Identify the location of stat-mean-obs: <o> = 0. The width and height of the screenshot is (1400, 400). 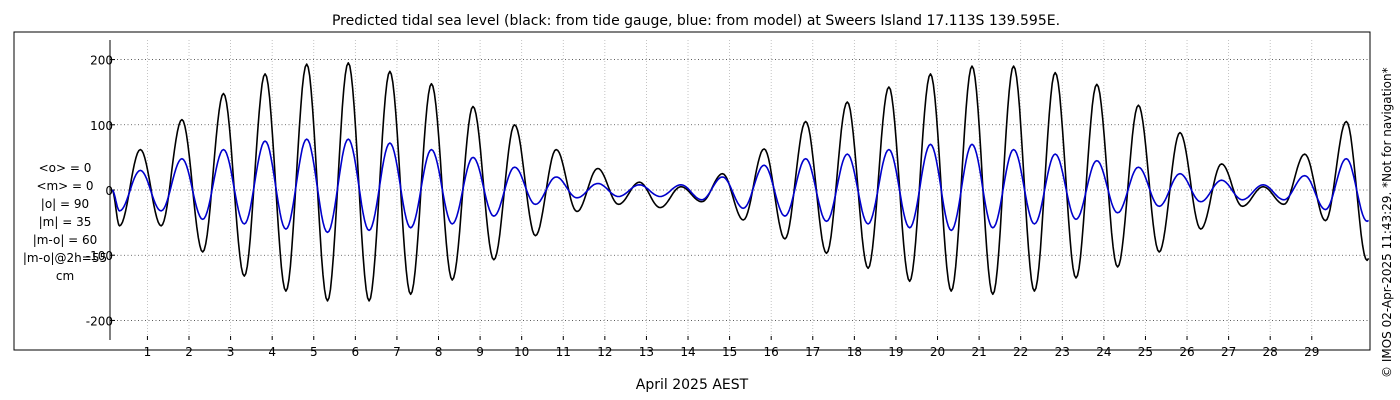
(65, 168).